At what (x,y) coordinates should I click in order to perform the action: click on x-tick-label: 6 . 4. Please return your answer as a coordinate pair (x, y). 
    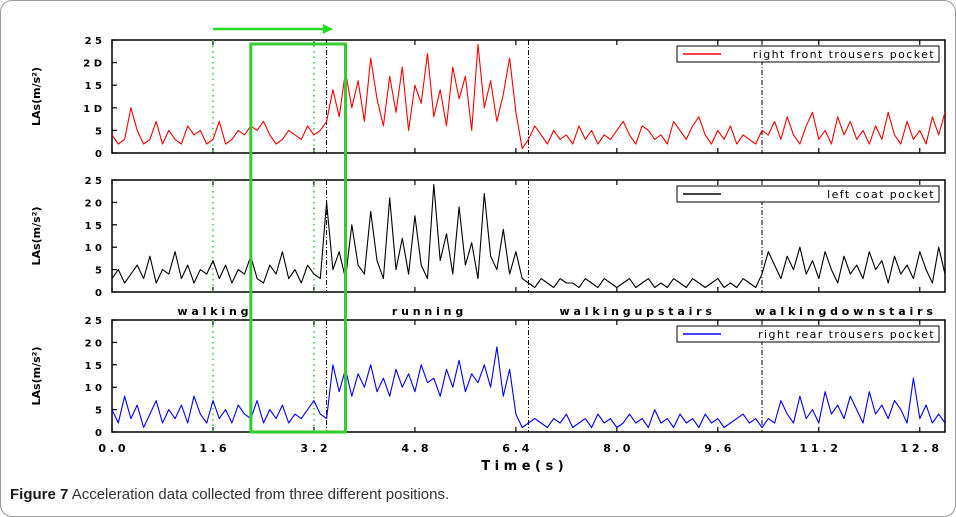
    Looking at the image, I should click on (515, 448).